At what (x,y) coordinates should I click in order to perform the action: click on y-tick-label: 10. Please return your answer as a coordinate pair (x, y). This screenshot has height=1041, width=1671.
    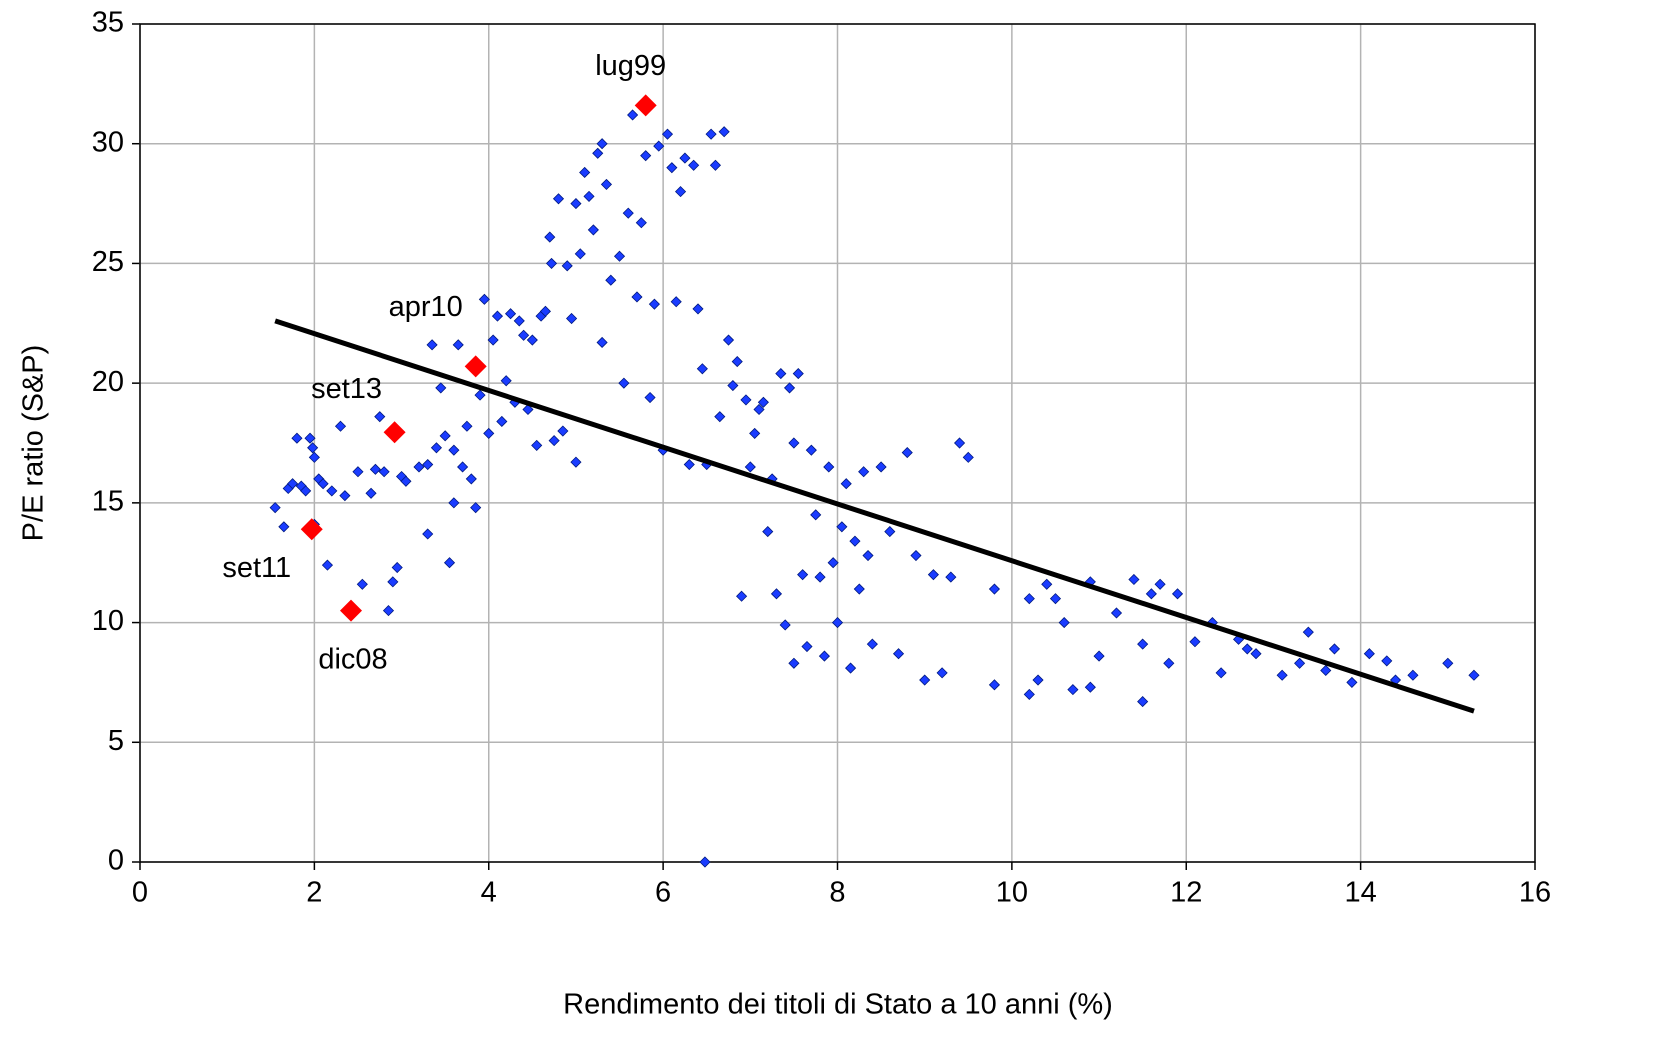
    Looking at the image, I should click on (108, 621).